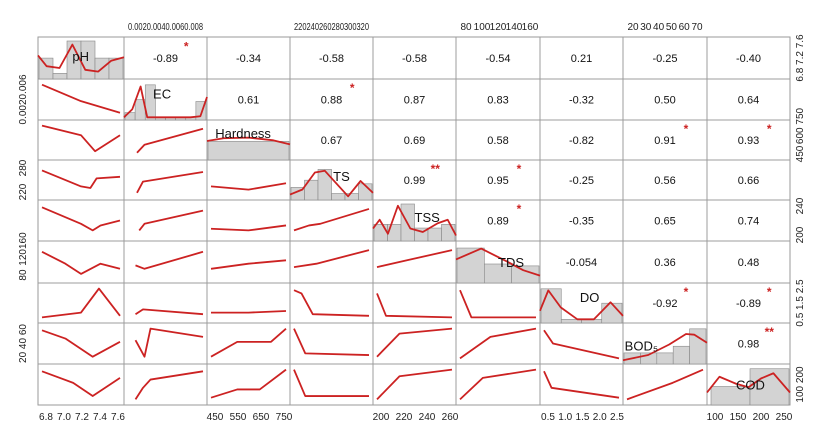 This screenshot has height=444, width=827. What do you see at coordinates (497, 181) in the screenshot?
I see `correlation-value: 0.95` at bounding box center [497, 181].